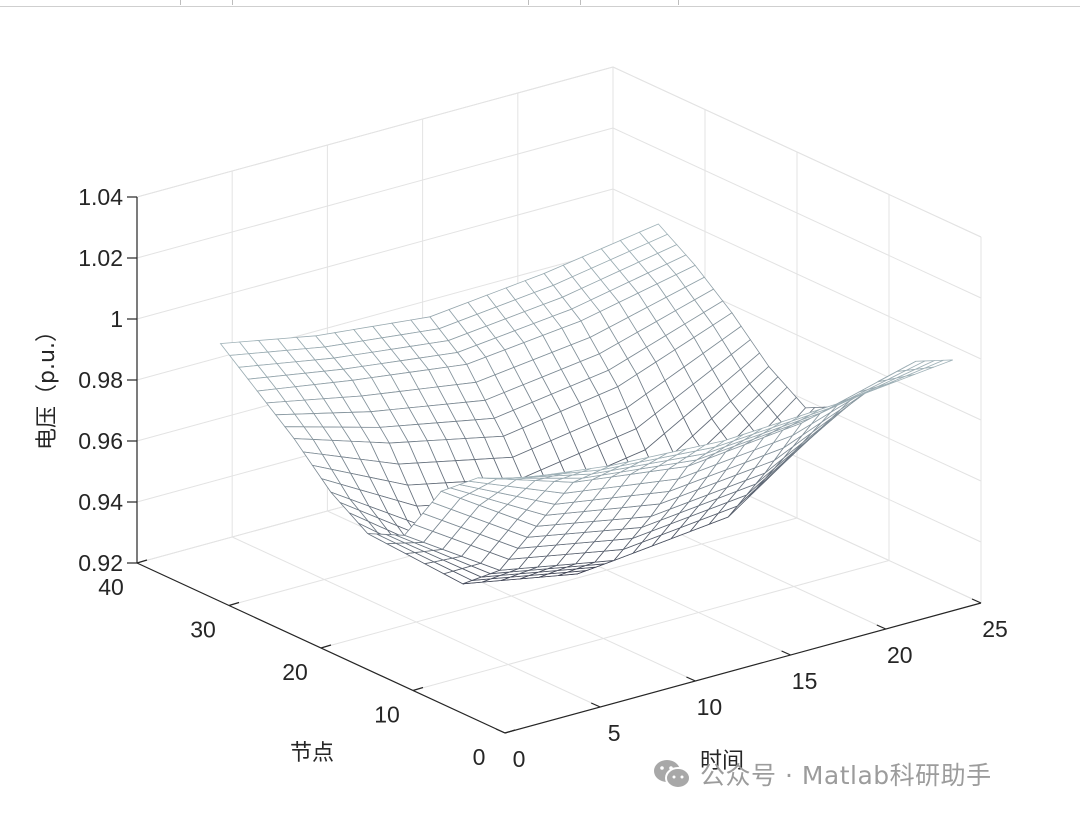 The image size is (1080, 817). I want to click on watermark: 公众号 · Matlab科研助手, so click(822, 774).